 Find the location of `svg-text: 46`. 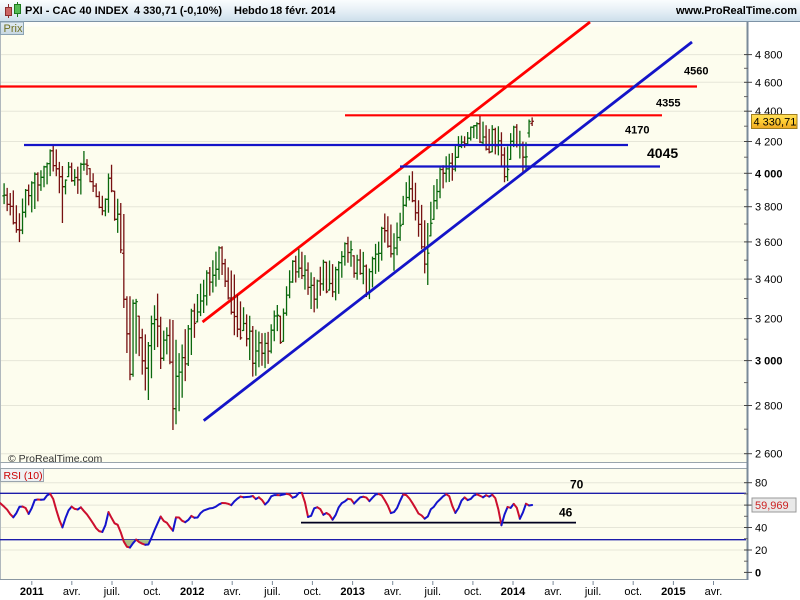

svg-text: 46 is located at coordinates (566, 513).